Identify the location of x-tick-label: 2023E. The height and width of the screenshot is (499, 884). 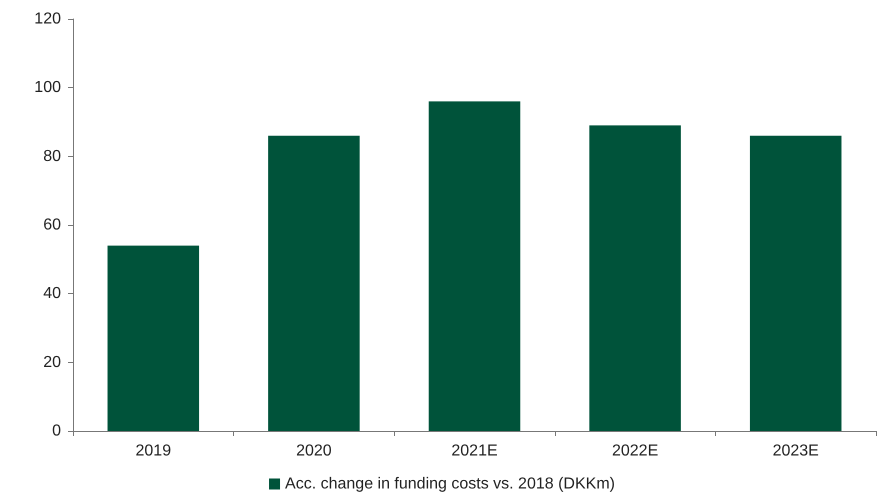
(795, 451).